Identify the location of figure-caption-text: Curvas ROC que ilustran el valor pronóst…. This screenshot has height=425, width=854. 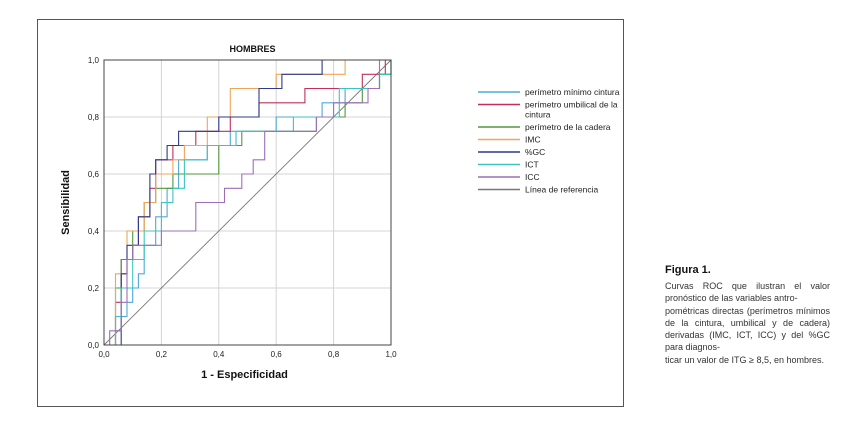
(747, 323).